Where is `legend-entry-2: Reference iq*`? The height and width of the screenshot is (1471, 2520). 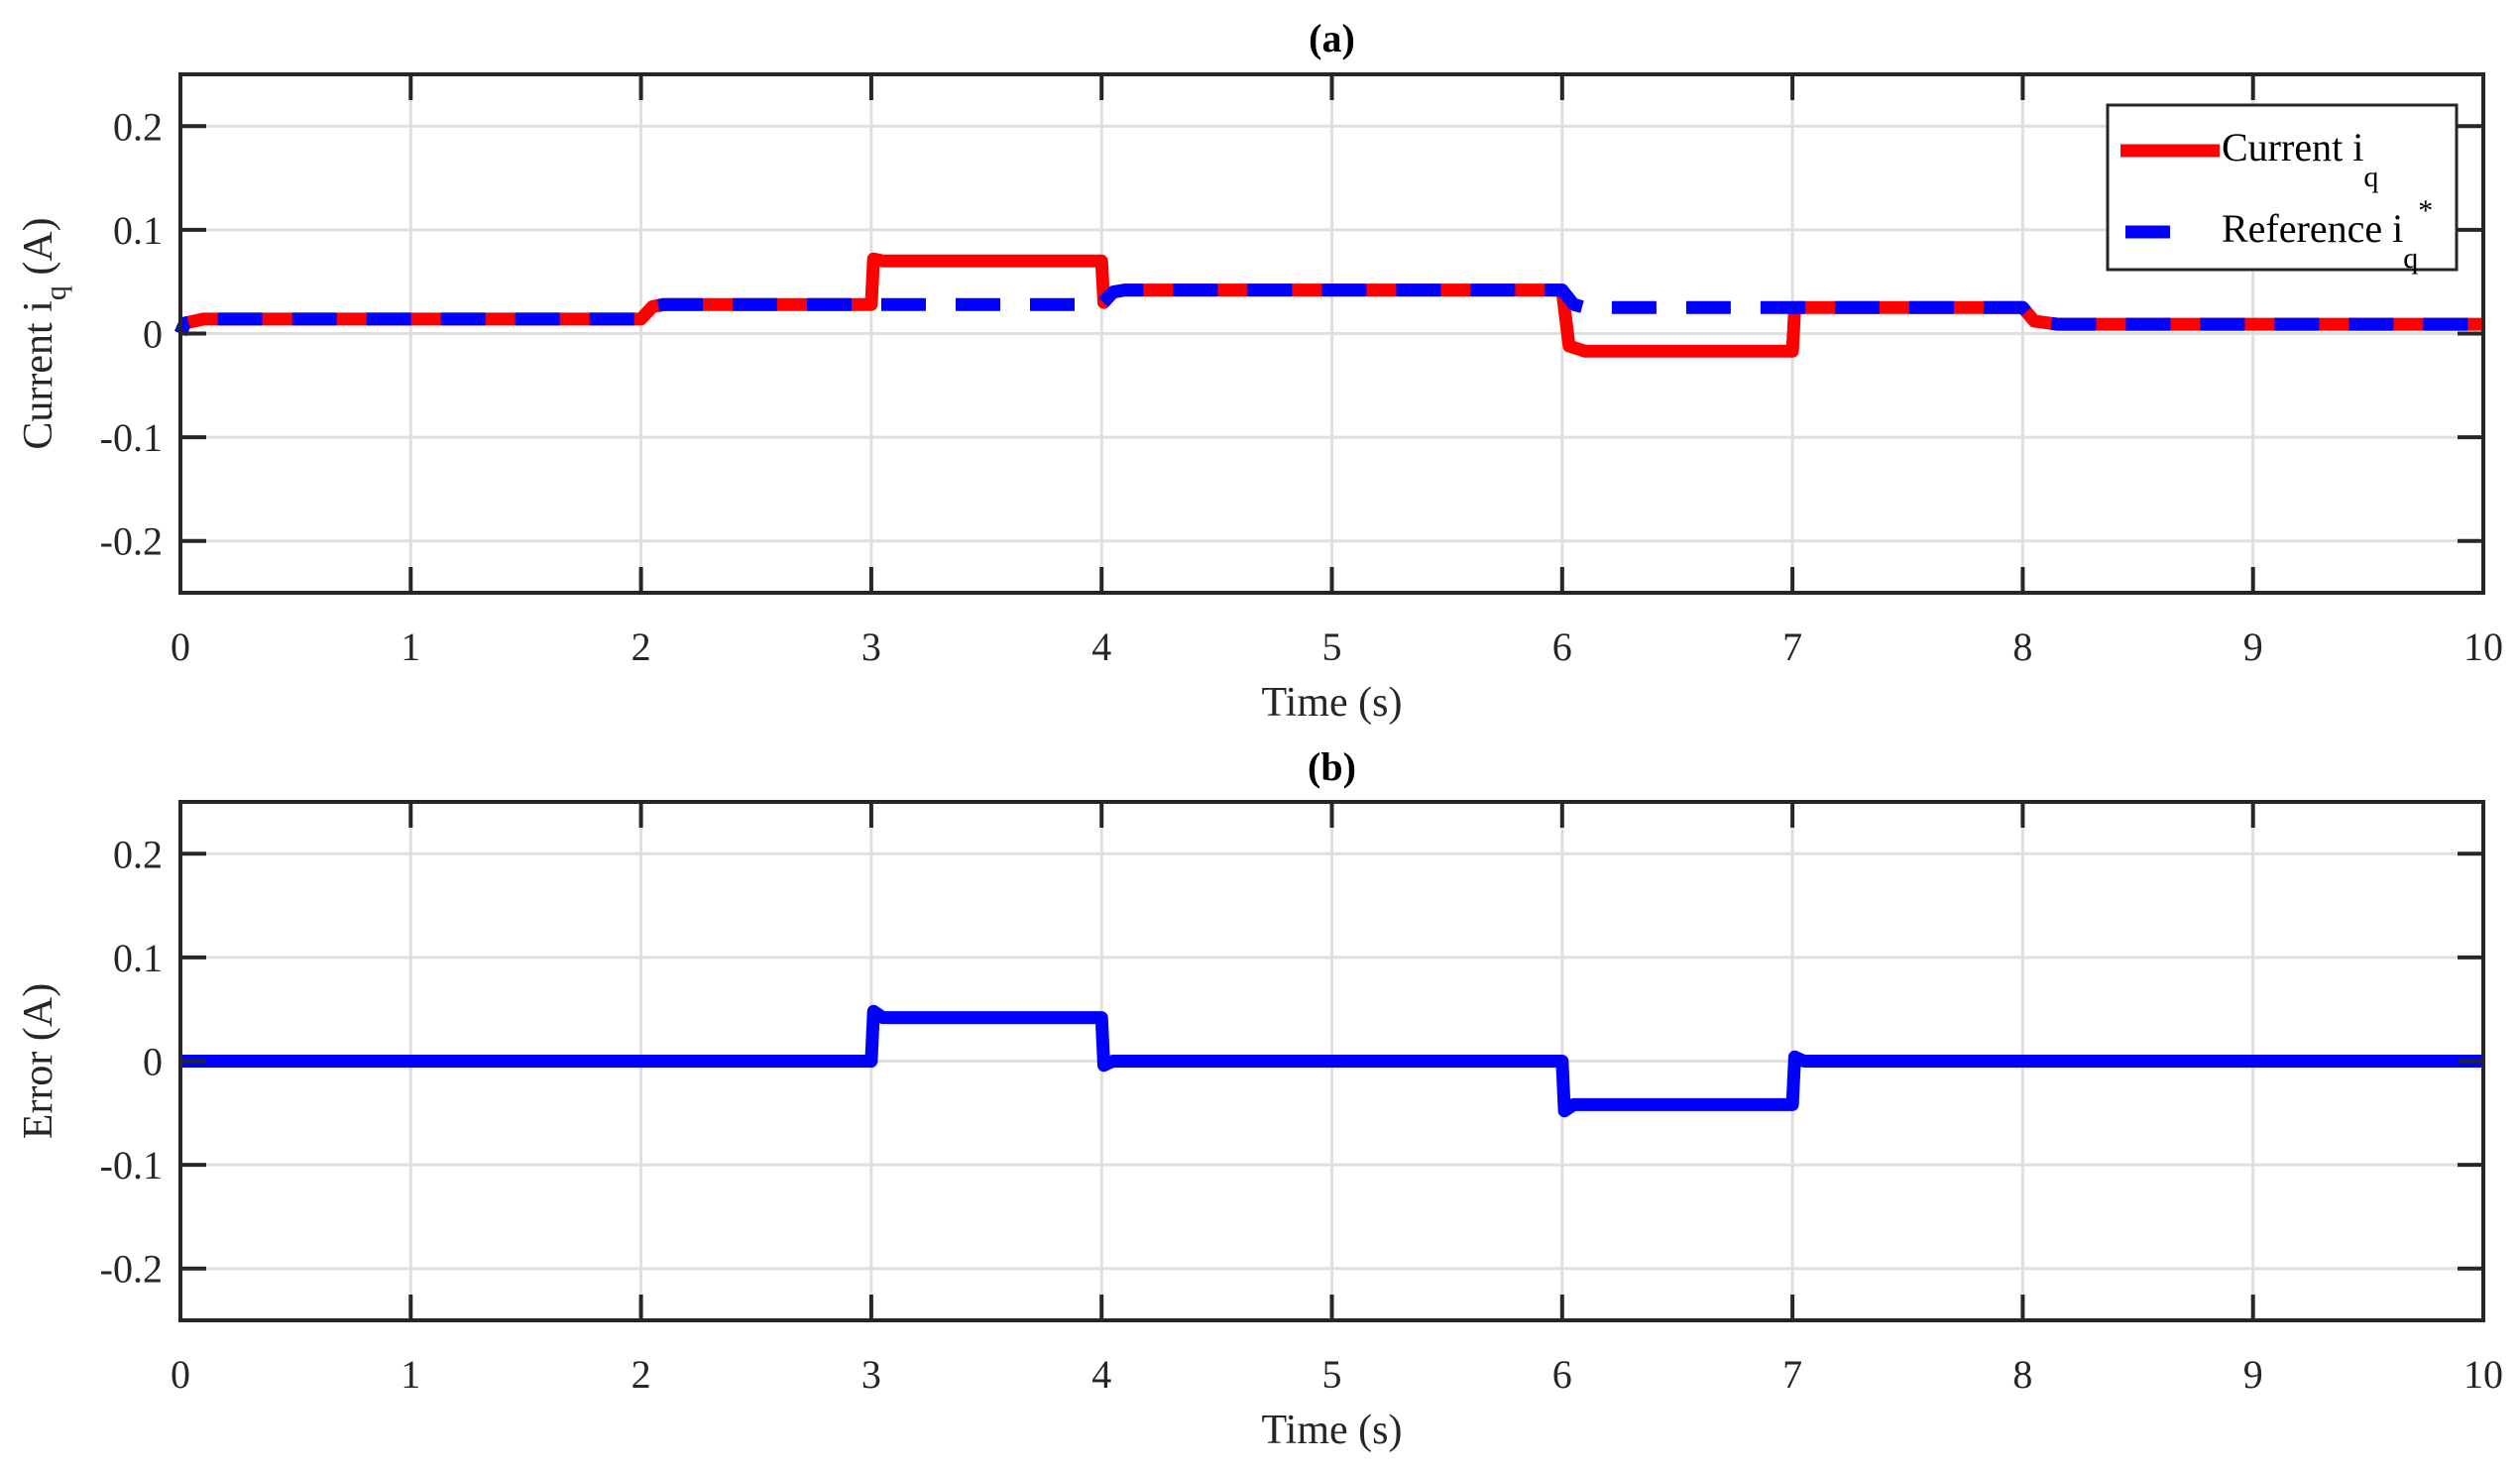
legend-entry-2: Reference iq* is located at coordinates (2279, 235).